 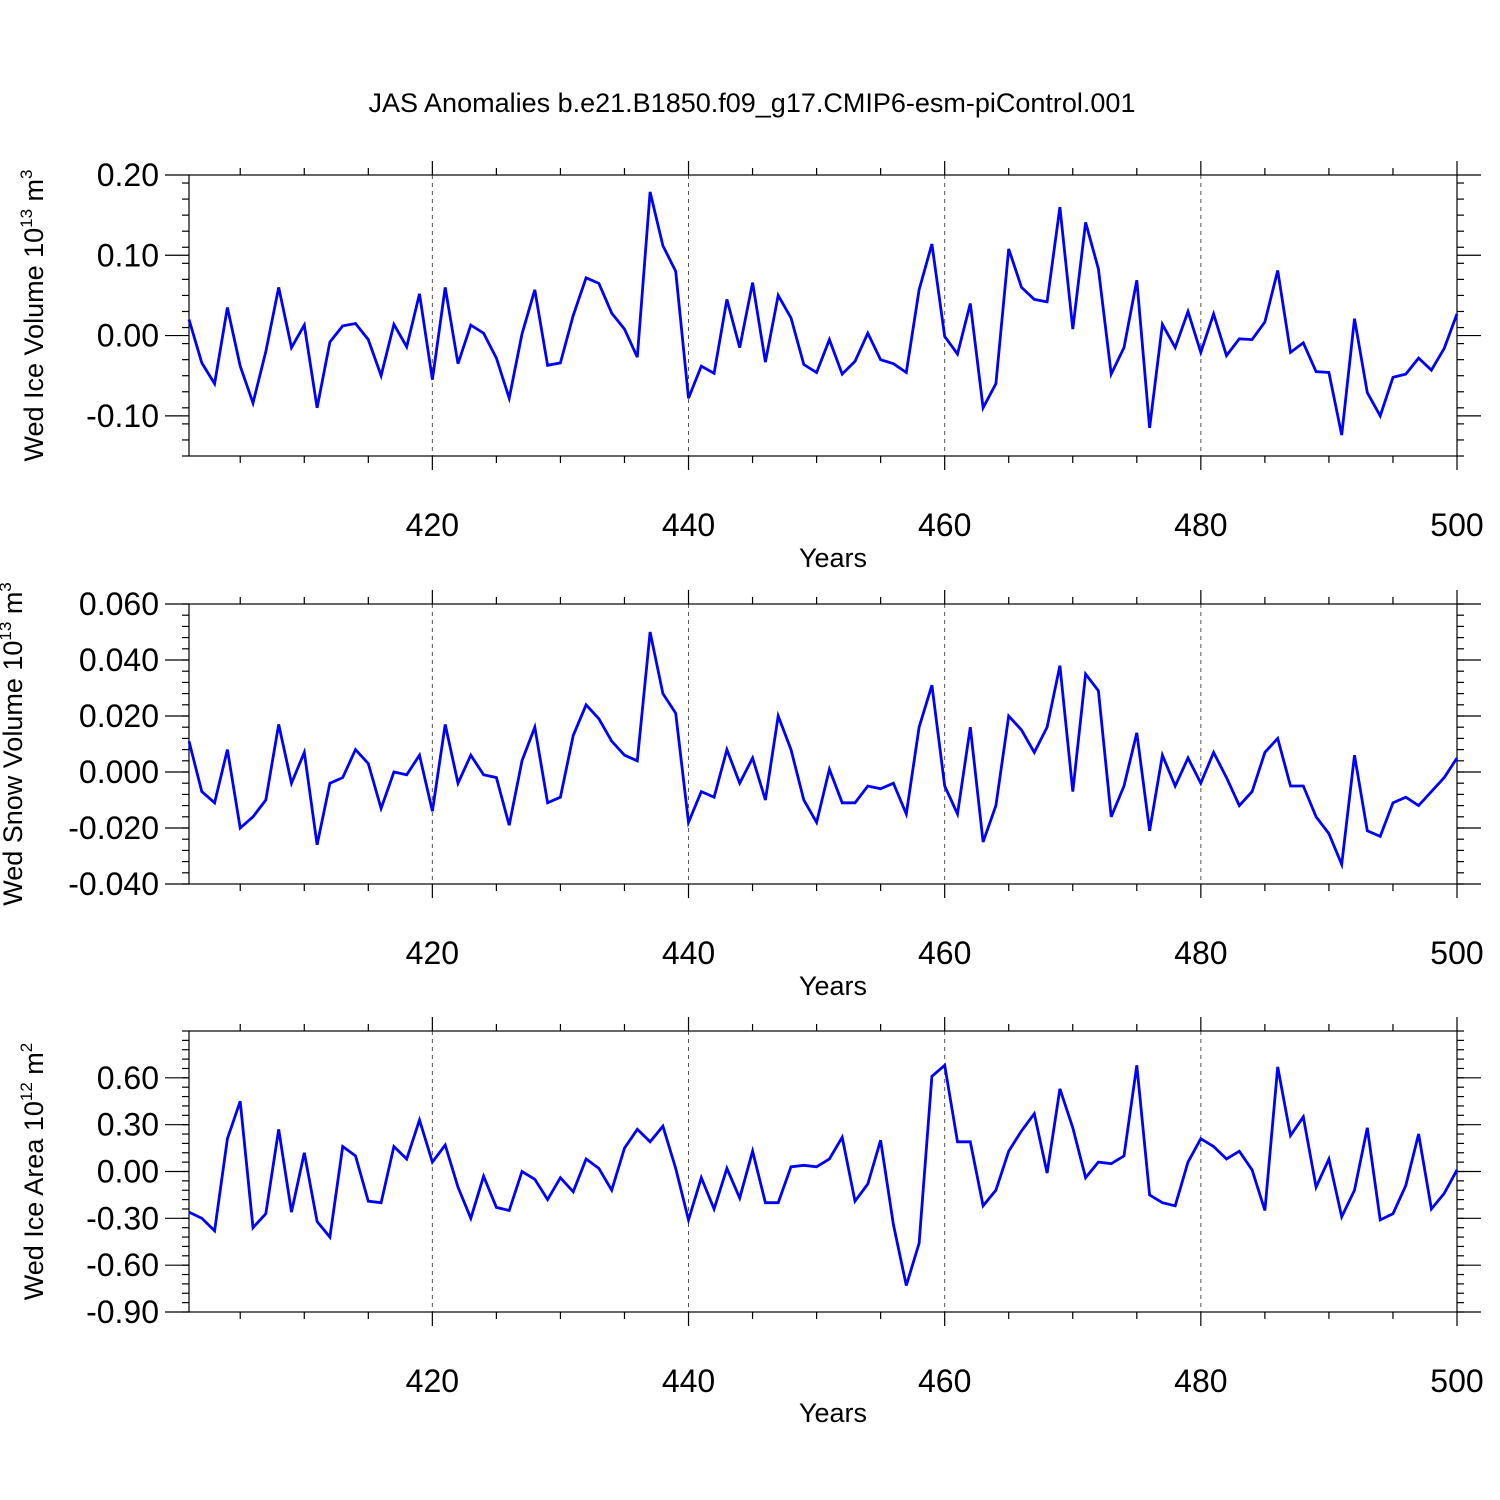 What do you see at coordinates (113, 884) in the screenshot?
I see `y-tick-label: -0.040` at bounding box center [113, 884].